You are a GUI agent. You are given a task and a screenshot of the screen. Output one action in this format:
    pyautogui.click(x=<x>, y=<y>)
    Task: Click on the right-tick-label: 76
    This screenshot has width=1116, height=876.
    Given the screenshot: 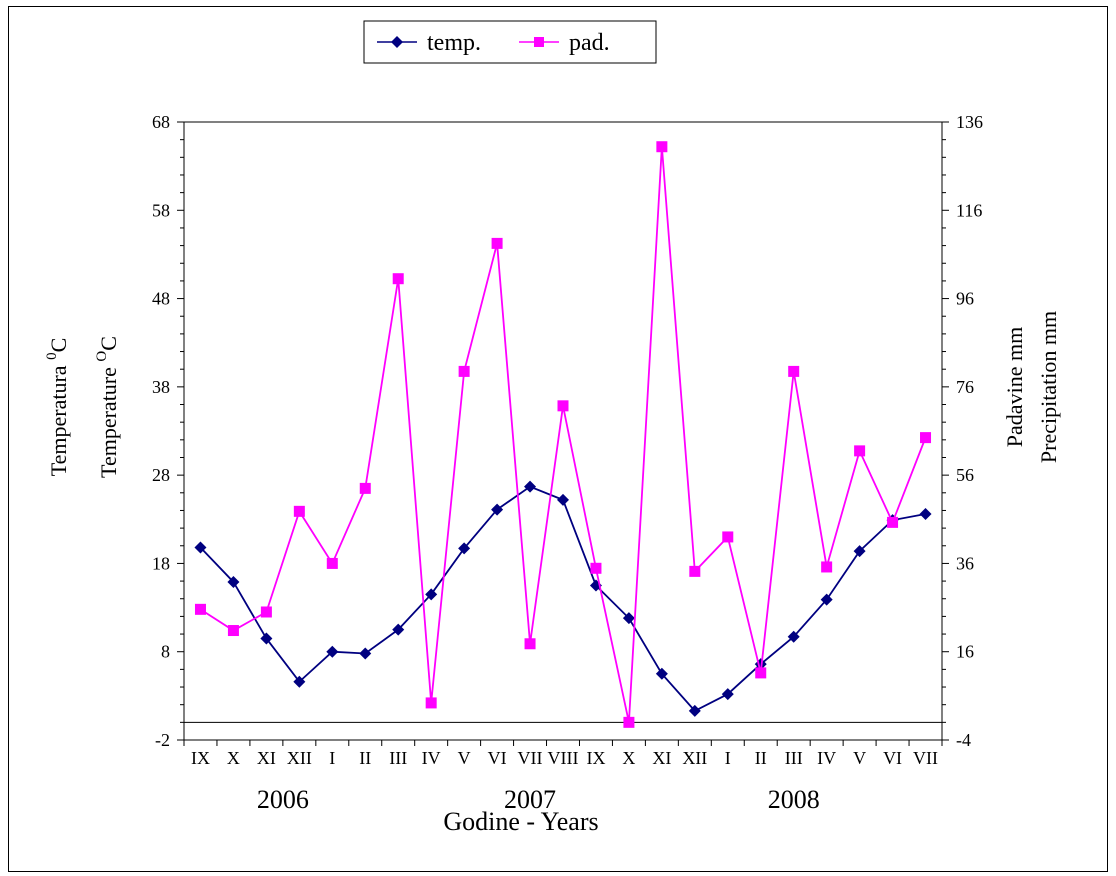 What is the action you would take?
    pyautogui.click(x=965, y=387)
    